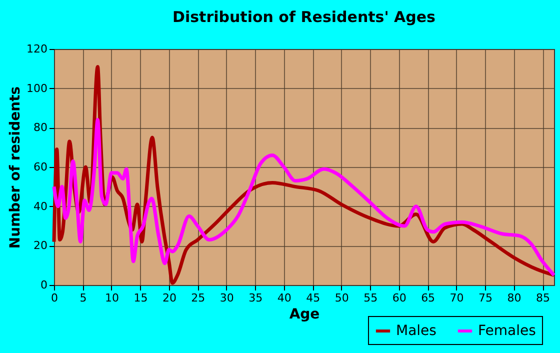  I want to click on chart-title: Distribution of Residents' Ages, so click(304, 17).